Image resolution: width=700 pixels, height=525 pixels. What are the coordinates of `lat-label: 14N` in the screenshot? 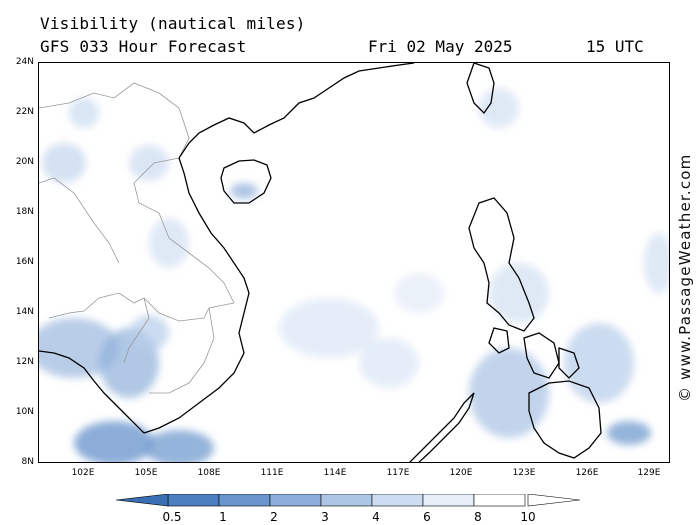 It's located at (24, 312).